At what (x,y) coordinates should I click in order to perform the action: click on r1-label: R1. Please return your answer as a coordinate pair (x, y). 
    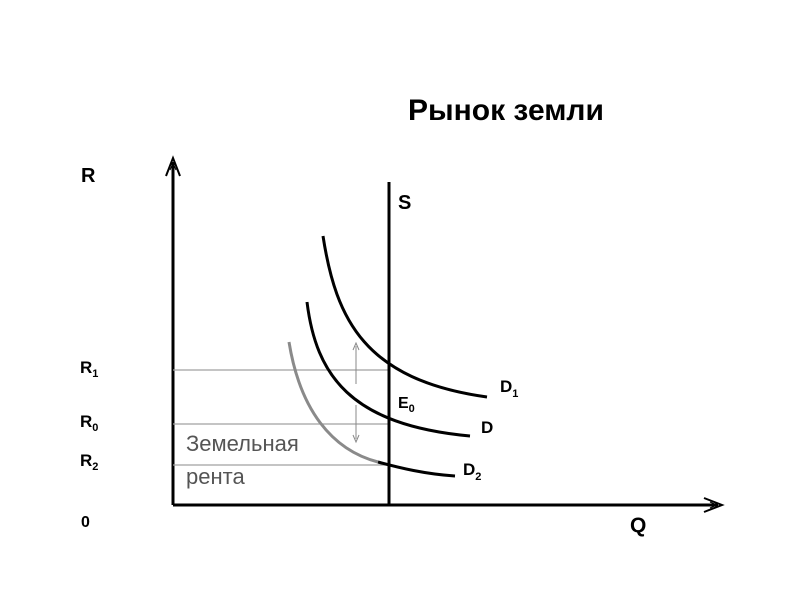
    Looking at the image, I should click on (89, 369).